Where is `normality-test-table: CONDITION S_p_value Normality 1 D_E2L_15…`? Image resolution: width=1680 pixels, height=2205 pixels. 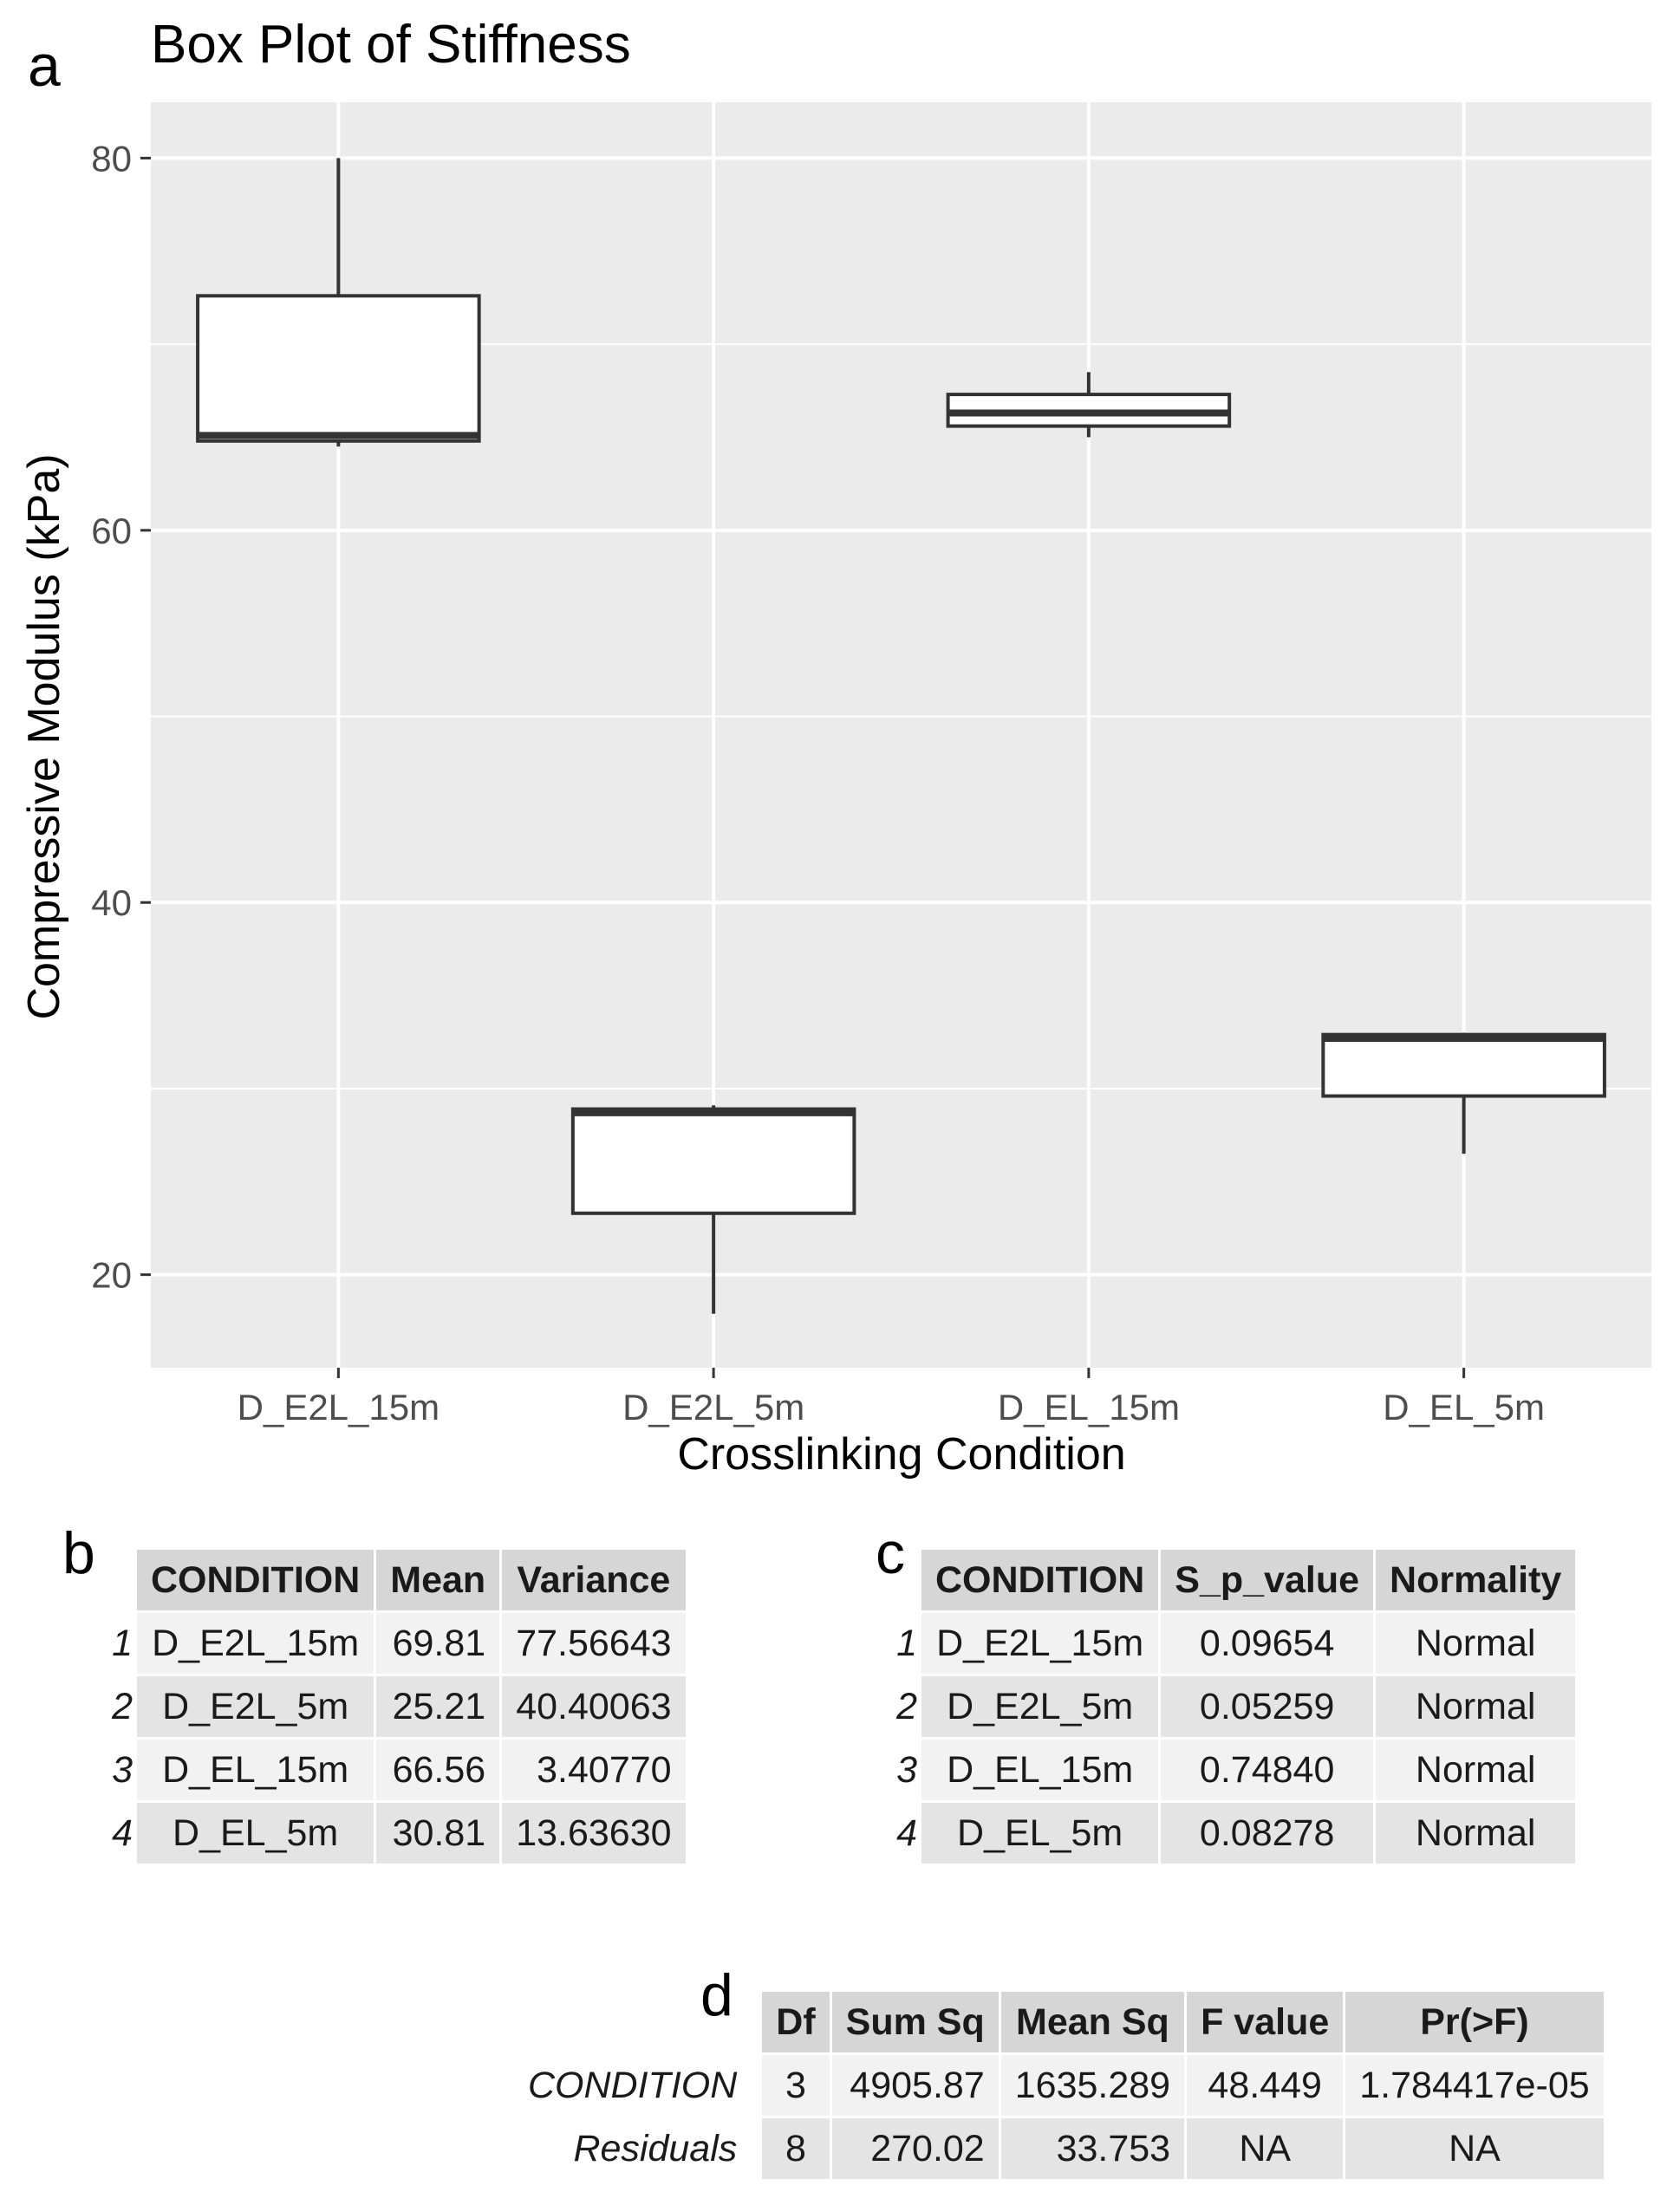 normality-test-table: CONDITION S_p_value Normality 1 D_E2L_15… is located at coordinates (1233, 1706).